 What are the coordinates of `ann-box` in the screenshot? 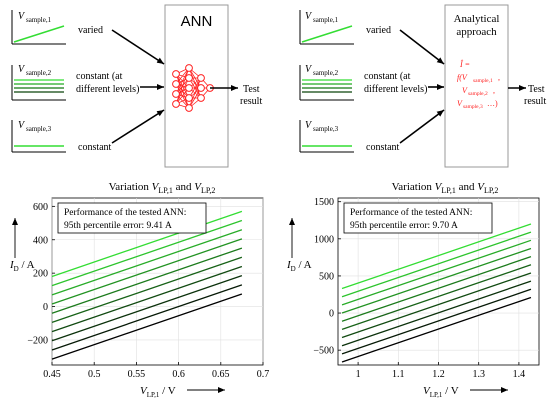 It's located at (196, 86).